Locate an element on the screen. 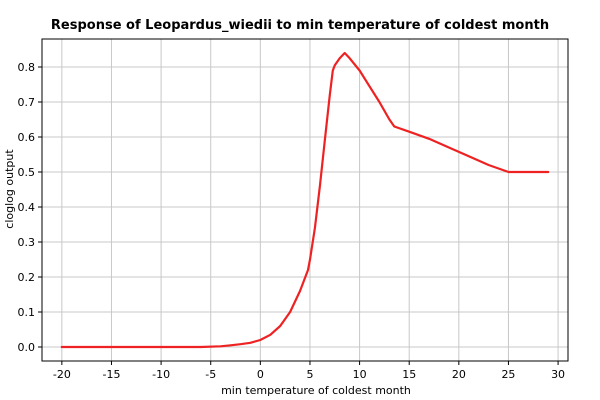  y-tick-label: 0.4 is located at coordinates (27, 207).